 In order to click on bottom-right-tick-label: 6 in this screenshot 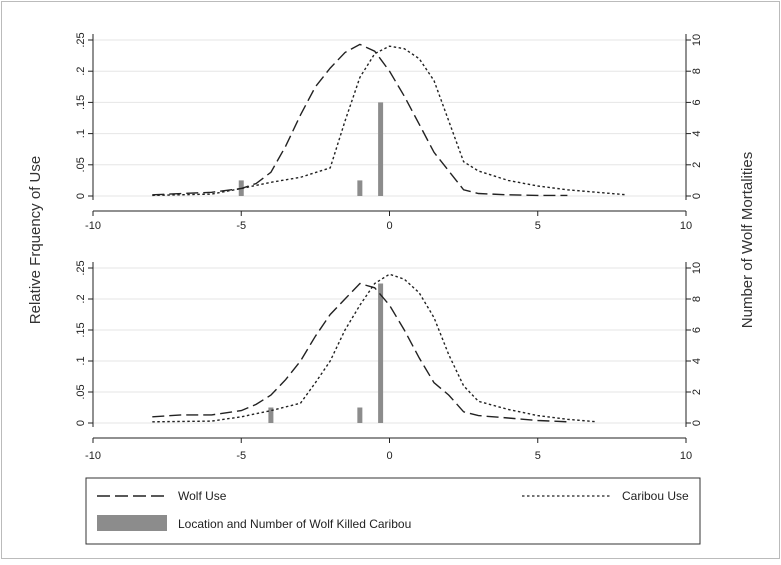, I will do `click(697, 330)`.